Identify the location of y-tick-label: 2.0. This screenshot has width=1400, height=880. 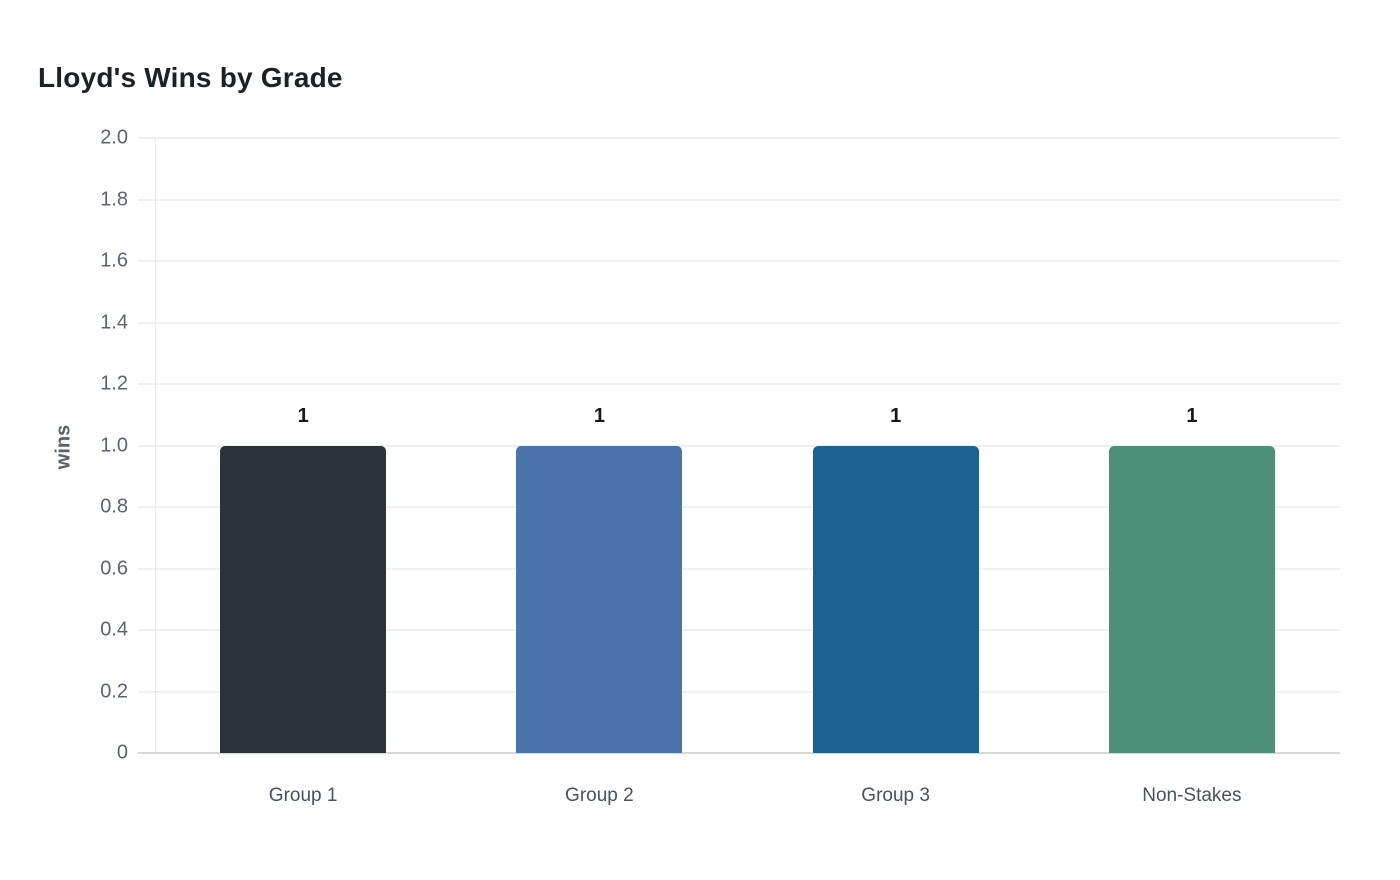
(114, 137).